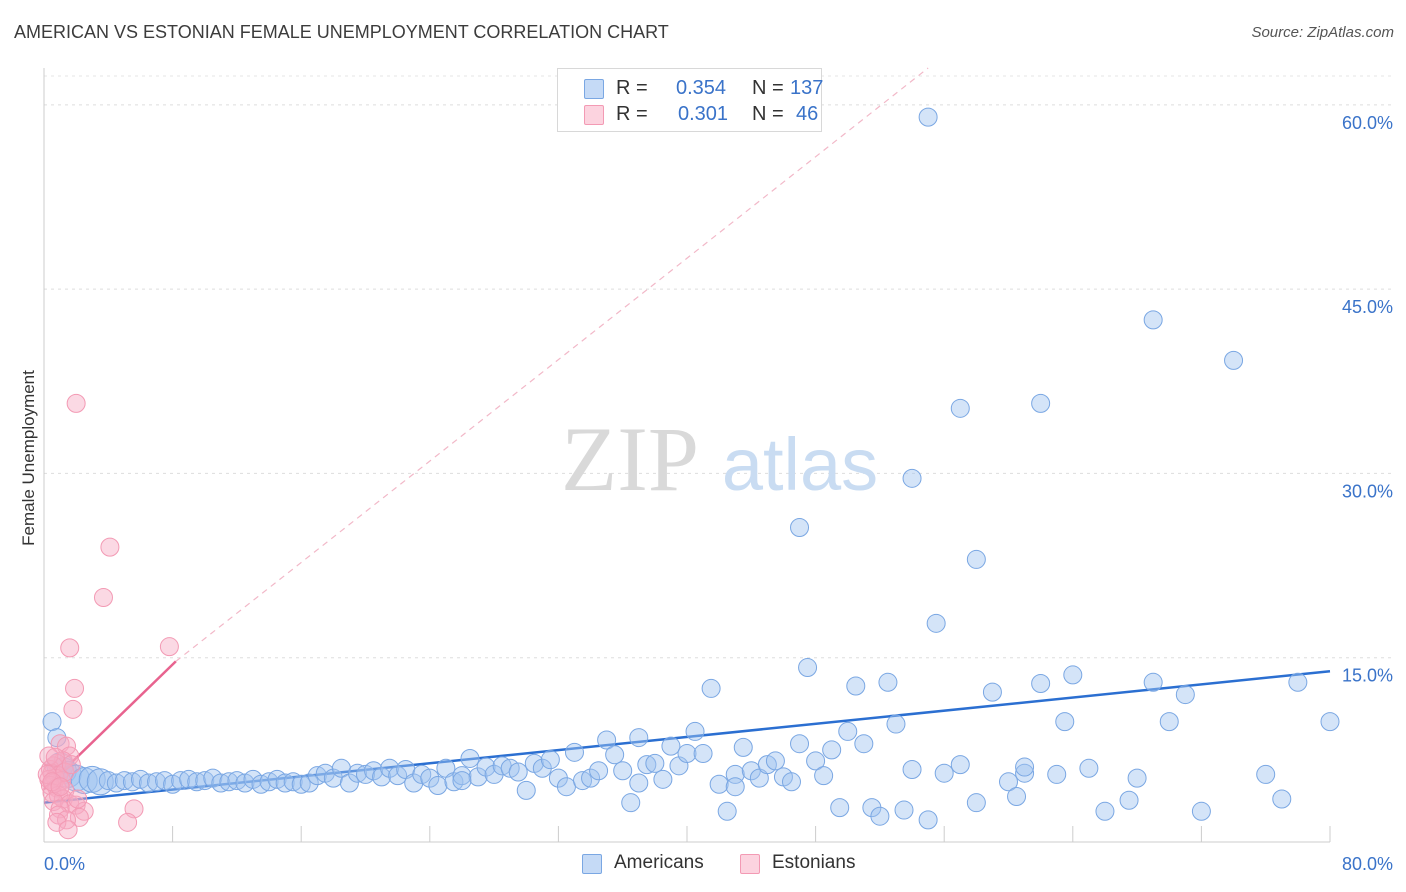 The width and height of the screenshot is (1406, 892). I want to click on source-label: Source: ZipAtlas.com, so click(1322, 32).